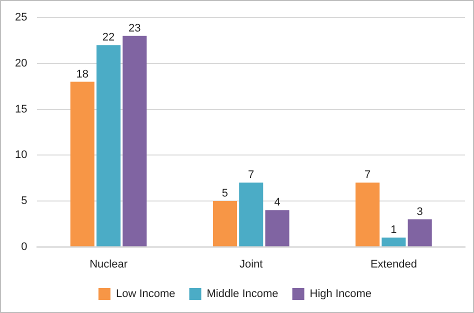 This screenshot has height=313, width=474. Describe the element at coordinates (21, 18) in the screenshot. I see `y-tick-label: 25` at that location.